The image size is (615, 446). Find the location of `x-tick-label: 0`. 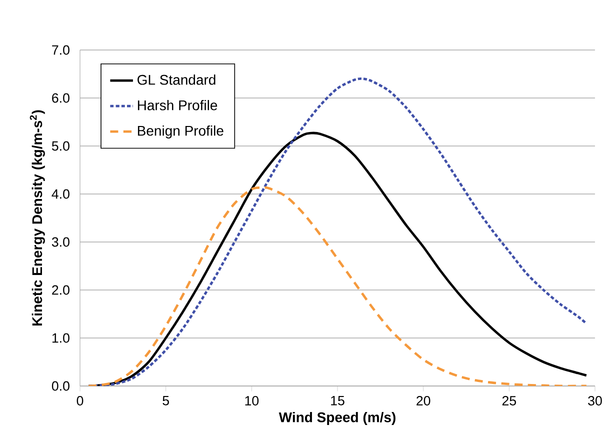

x-tick-label: 0 is located at coordinates (80, 401).